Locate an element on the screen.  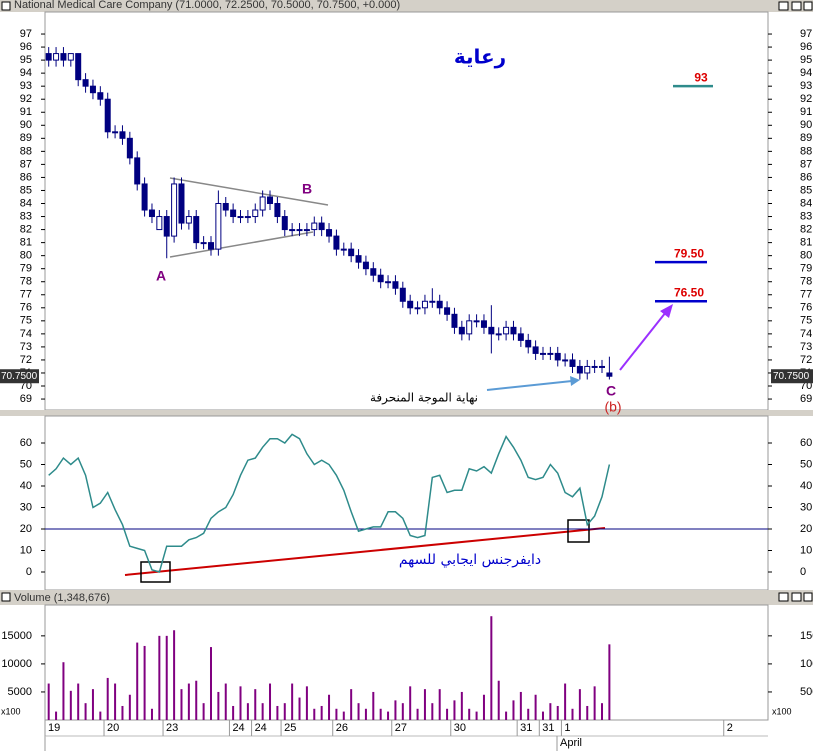
y-tick-label: 90 is located at coordinates (26, 125).